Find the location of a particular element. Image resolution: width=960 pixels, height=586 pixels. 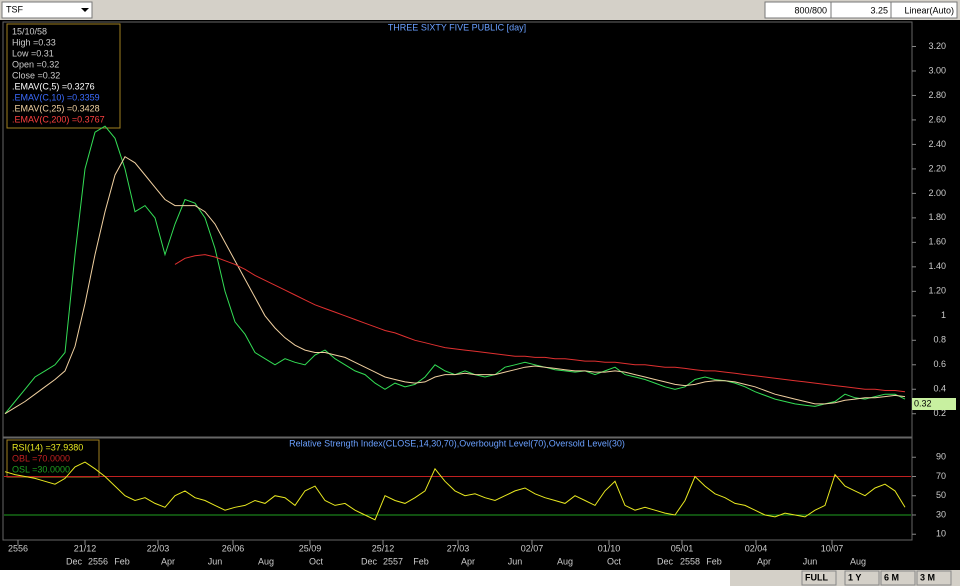

y-tick-label: 2.20 is located at coordinates (937, 168).